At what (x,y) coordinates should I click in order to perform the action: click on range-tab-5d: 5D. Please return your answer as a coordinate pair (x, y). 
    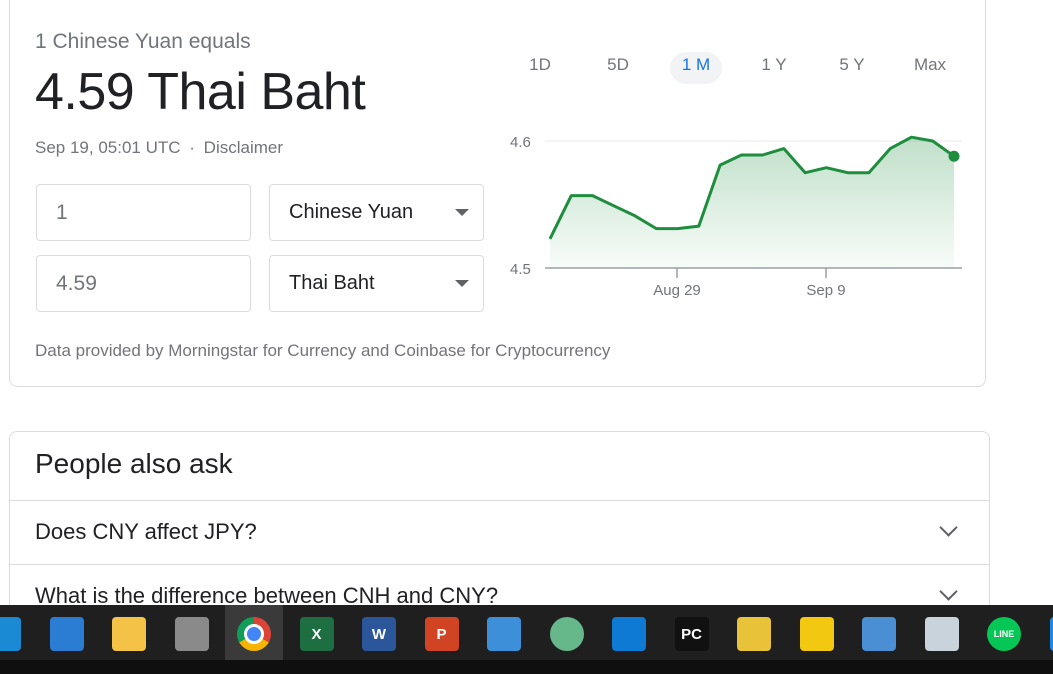
    Looking at the image, I should click on (618, 64).